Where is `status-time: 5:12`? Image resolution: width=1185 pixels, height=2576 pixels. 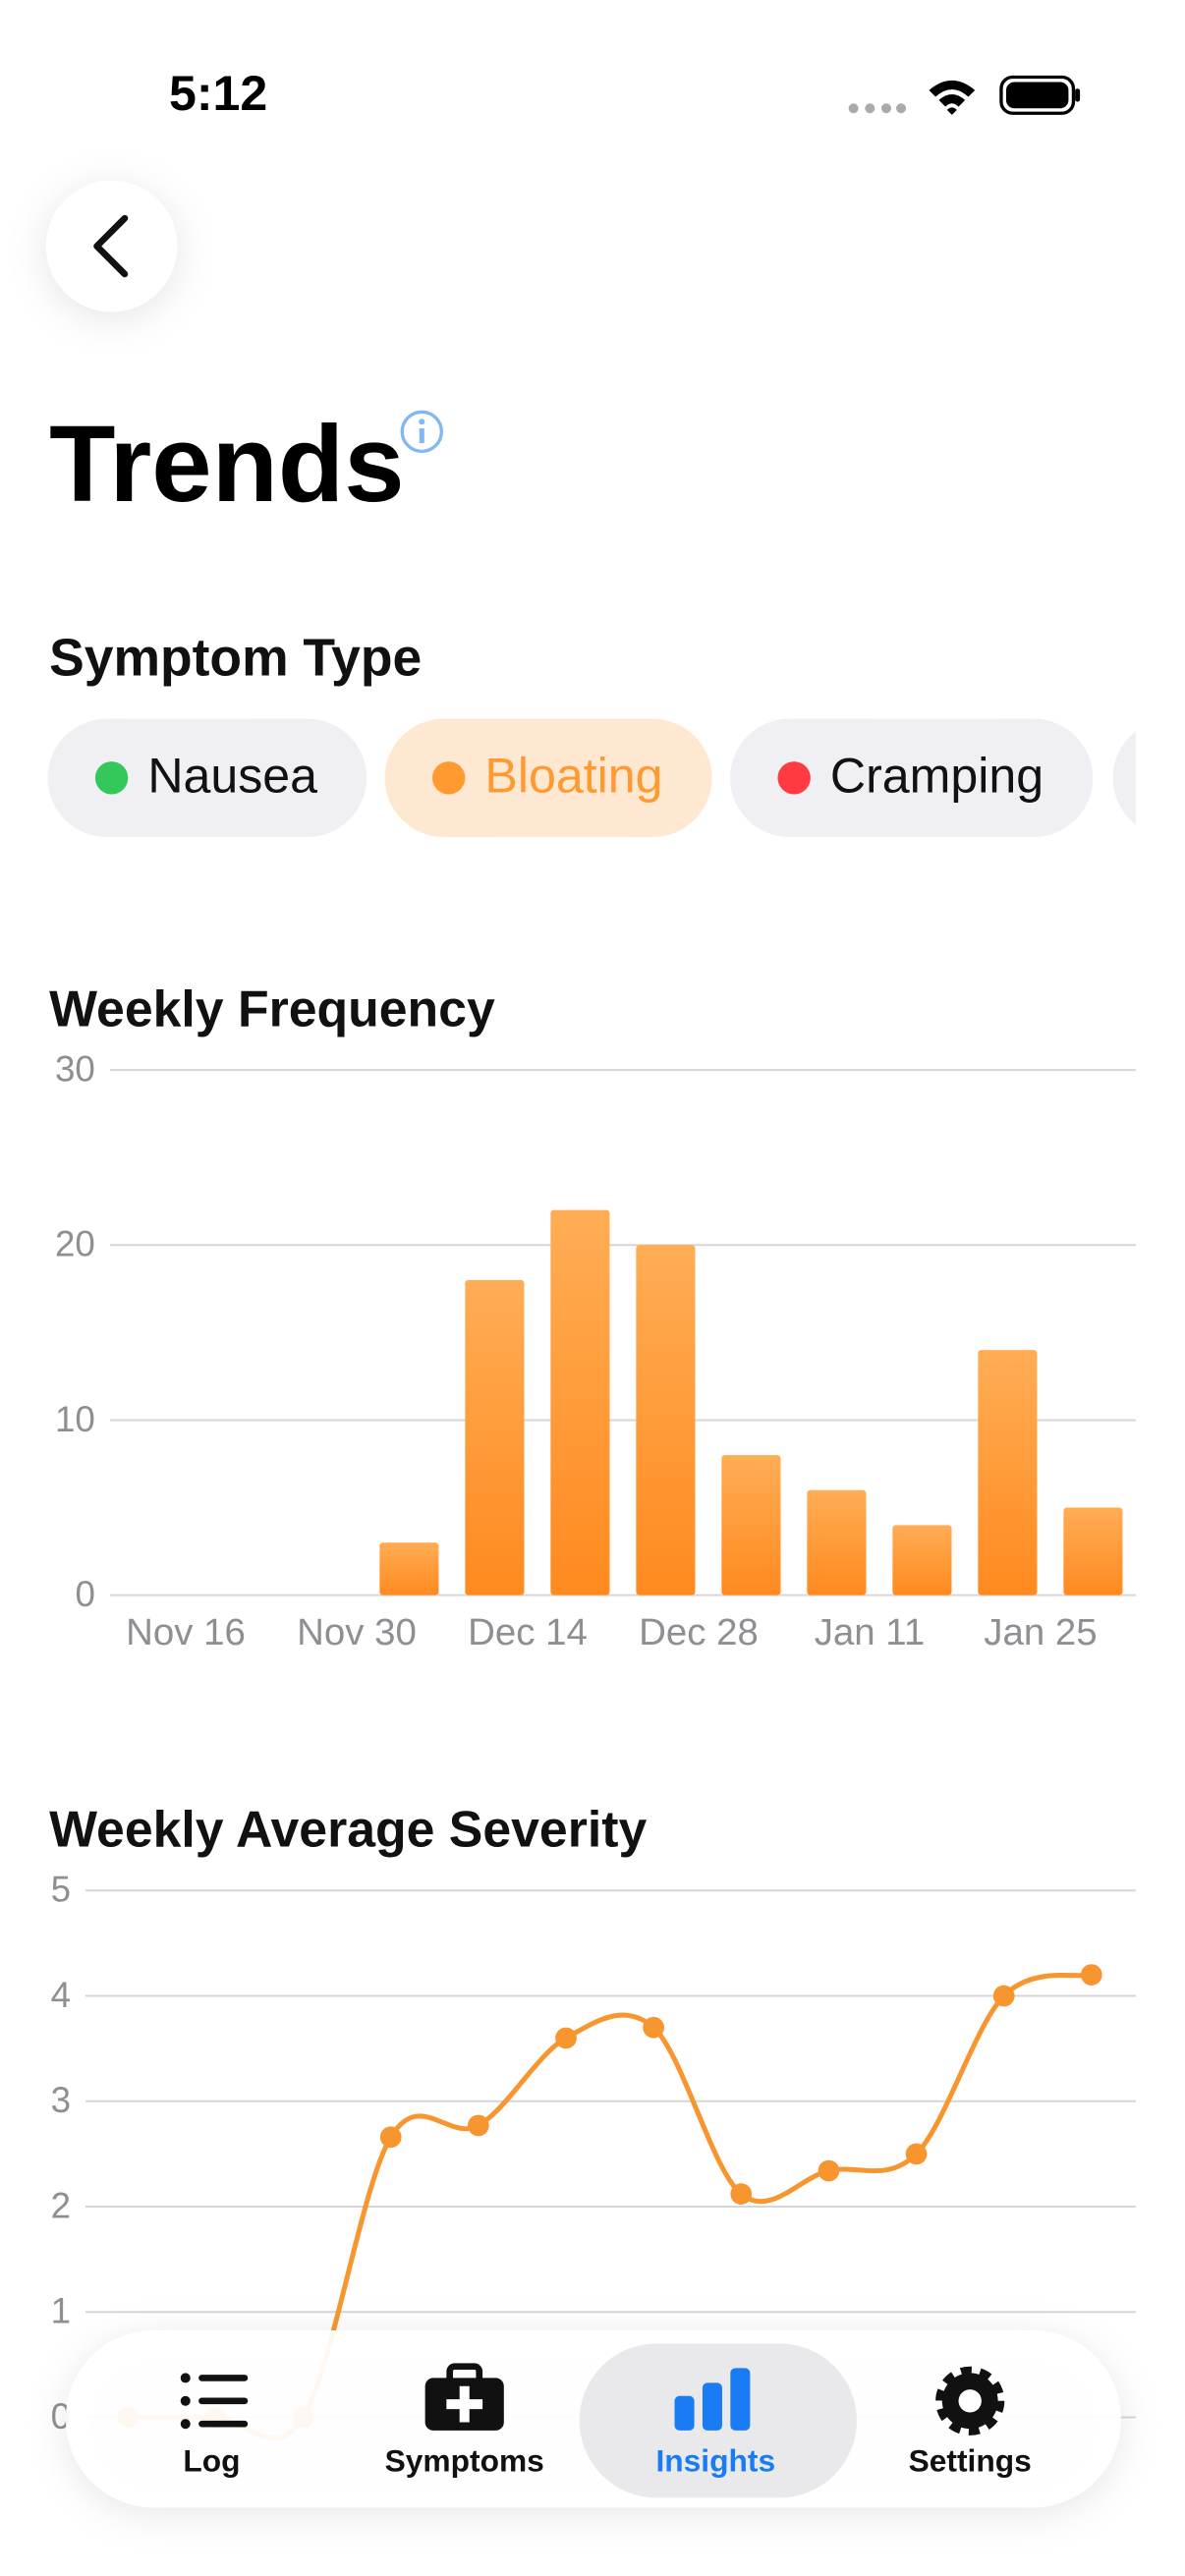 status-time: 5:12 is located at coordinates (218, 93).